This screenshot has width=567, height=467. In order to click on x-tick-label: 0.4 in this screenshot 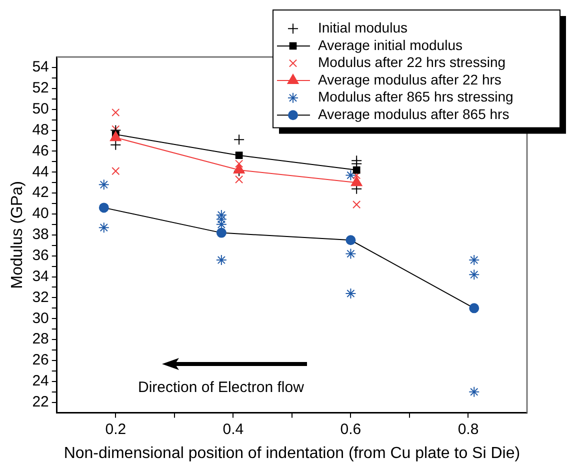, I will do `click(233, 429)`.